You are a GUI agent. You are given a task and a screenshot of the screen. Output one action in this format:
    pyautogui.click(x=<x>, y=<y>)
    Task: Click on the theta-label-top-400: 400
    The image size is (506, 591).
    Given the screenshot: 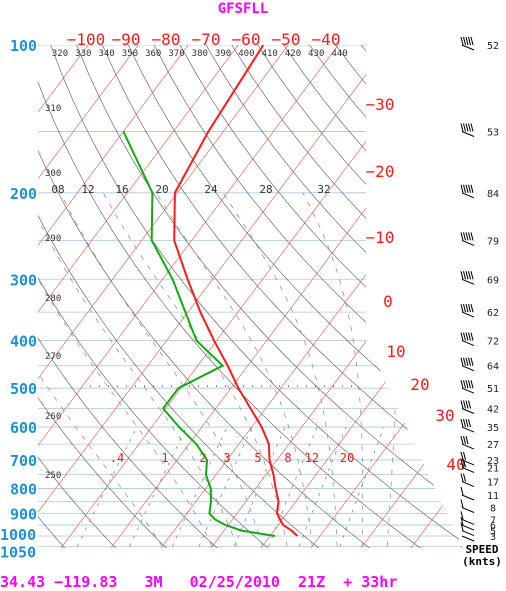 What is the action you would take?
    pyautogui.click(x=246, y=54)
    